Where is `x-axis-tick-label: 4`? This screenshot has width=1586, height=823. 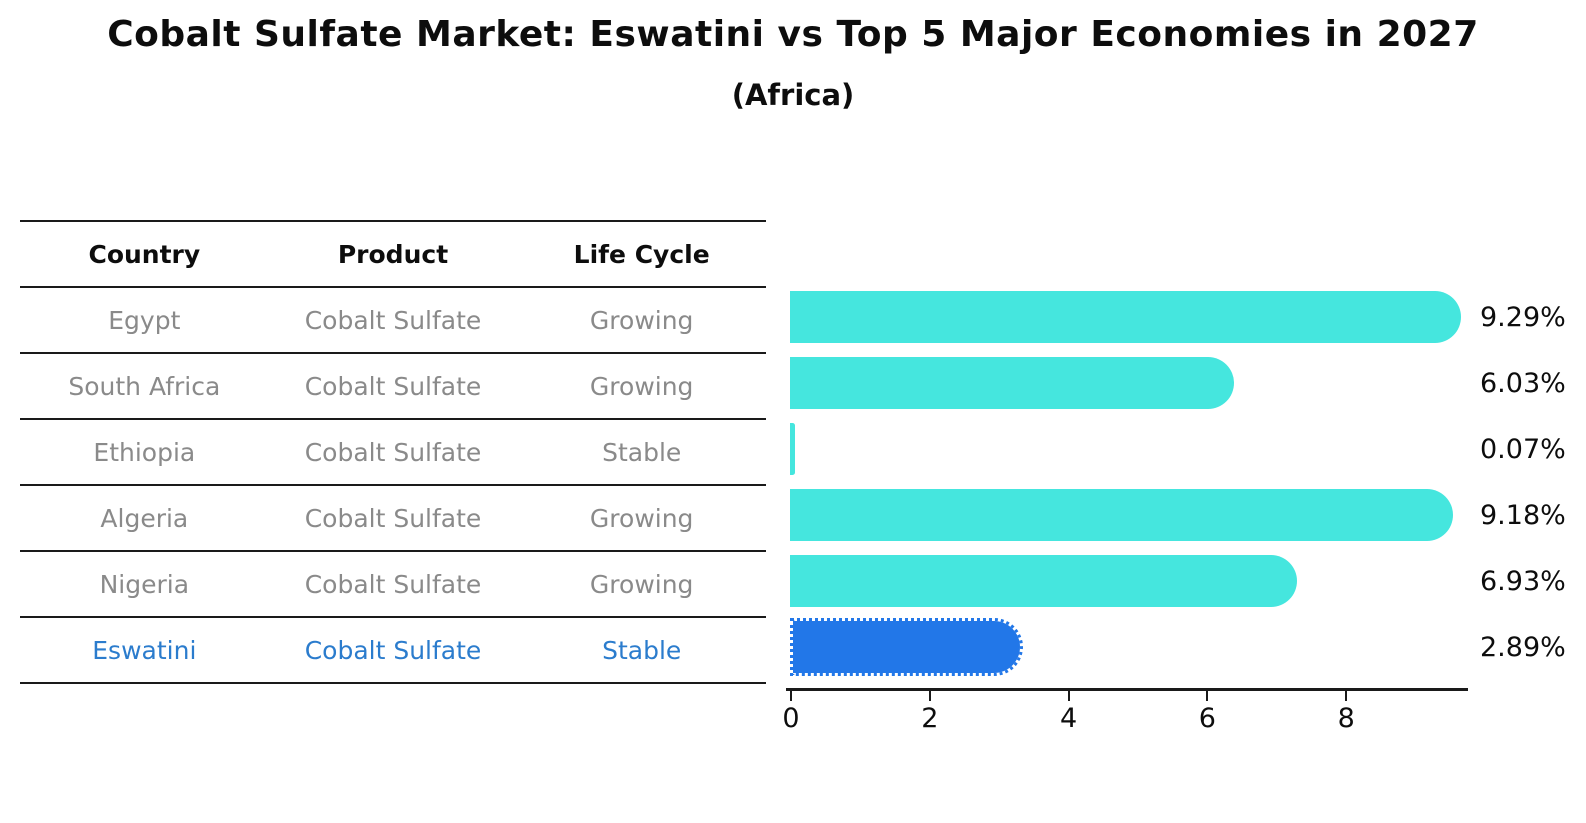 x-axis-tick-label: 4 is located at coordinates (1069, 718).